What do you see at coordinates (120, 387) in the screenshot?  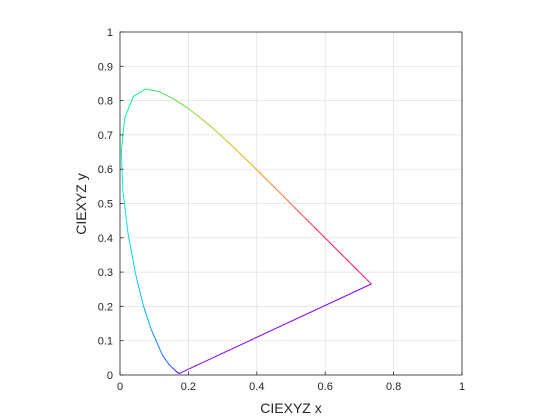 I see `x-tick-label: 0` at bounding box center [120, 387].